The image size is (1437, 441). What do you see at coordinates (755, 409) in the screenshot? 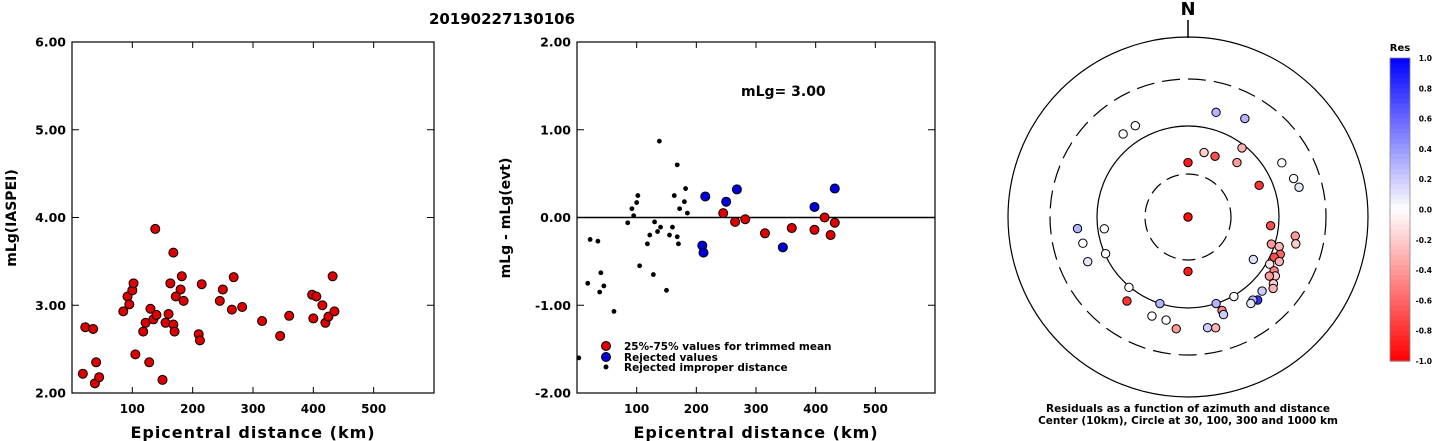
I see `chart1-x-tick-label: 300` at bounding box center [755, 409].